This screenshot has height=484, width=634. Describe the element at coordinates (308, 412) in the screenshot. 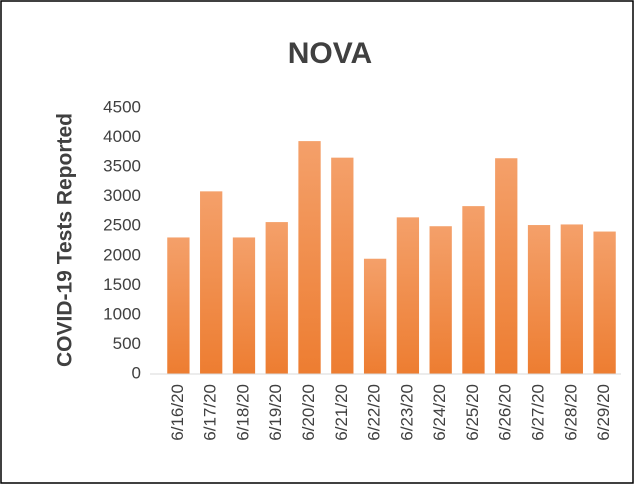

I see `x-tick-label: 6/20/20` at that location.